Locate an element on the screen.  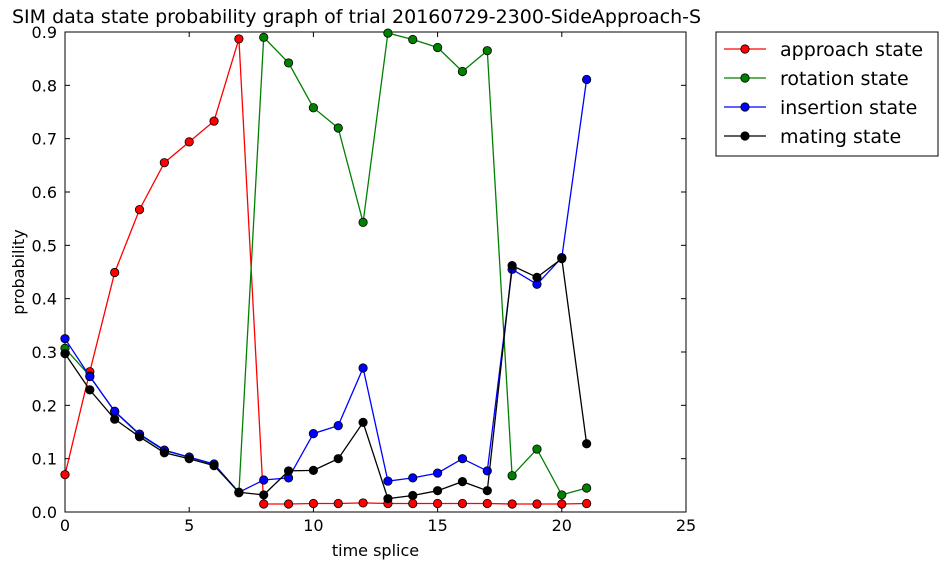
legend-item-rotation-state: rotation state is located at coordinates (816, 79).